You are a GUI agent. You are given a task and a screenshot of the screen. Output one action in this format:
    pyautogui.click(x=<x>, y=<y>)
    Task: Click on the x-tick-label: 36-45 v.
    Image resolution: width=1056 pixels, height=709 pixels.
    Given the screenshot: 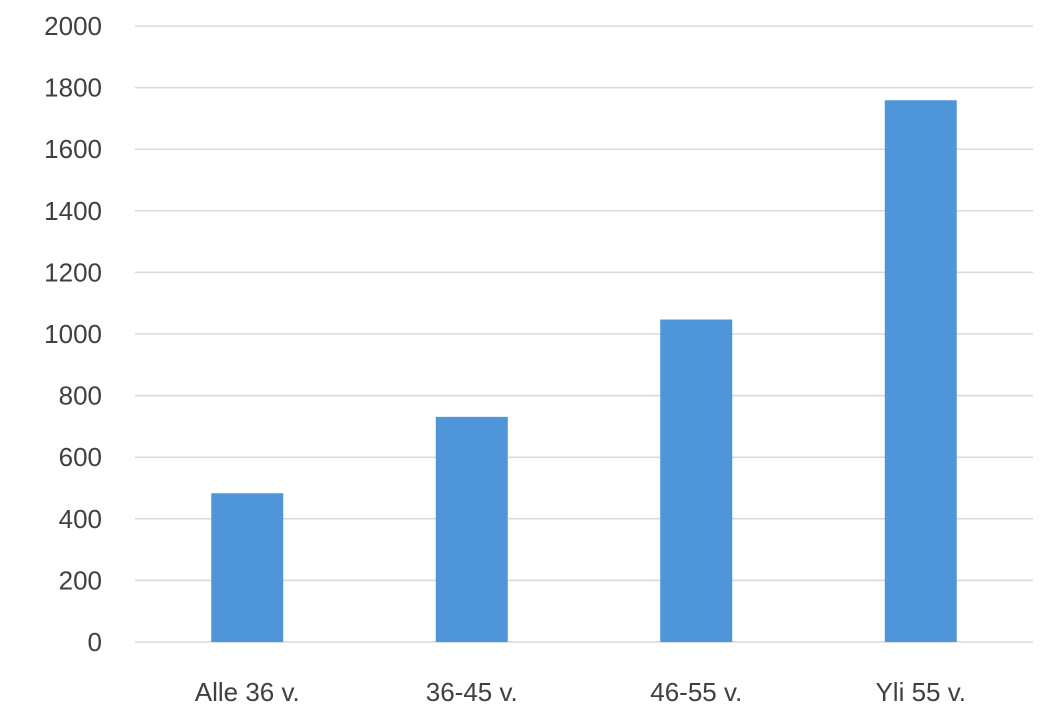 What is the action you would take?
    pyautogui.click(x=472, y=690)
    